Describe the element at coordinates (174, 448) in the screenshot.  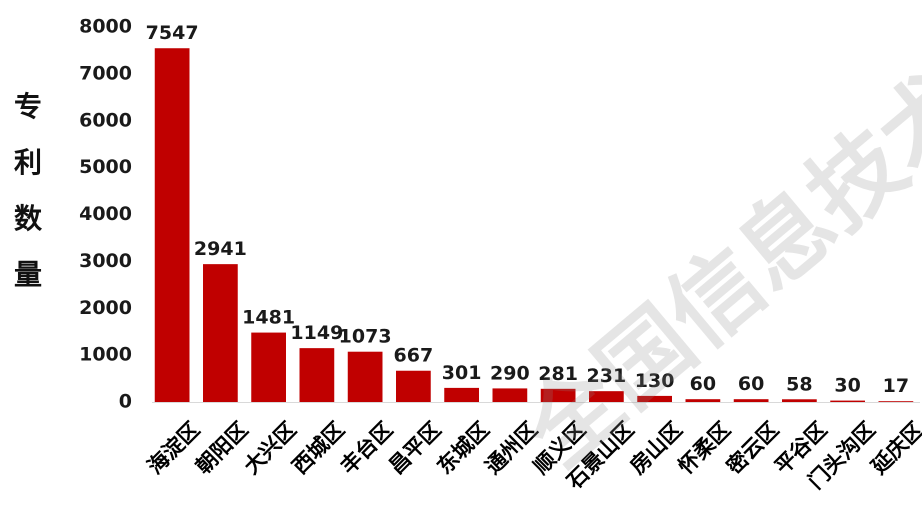
I see `x-tick-label: 海淀区` at that location.